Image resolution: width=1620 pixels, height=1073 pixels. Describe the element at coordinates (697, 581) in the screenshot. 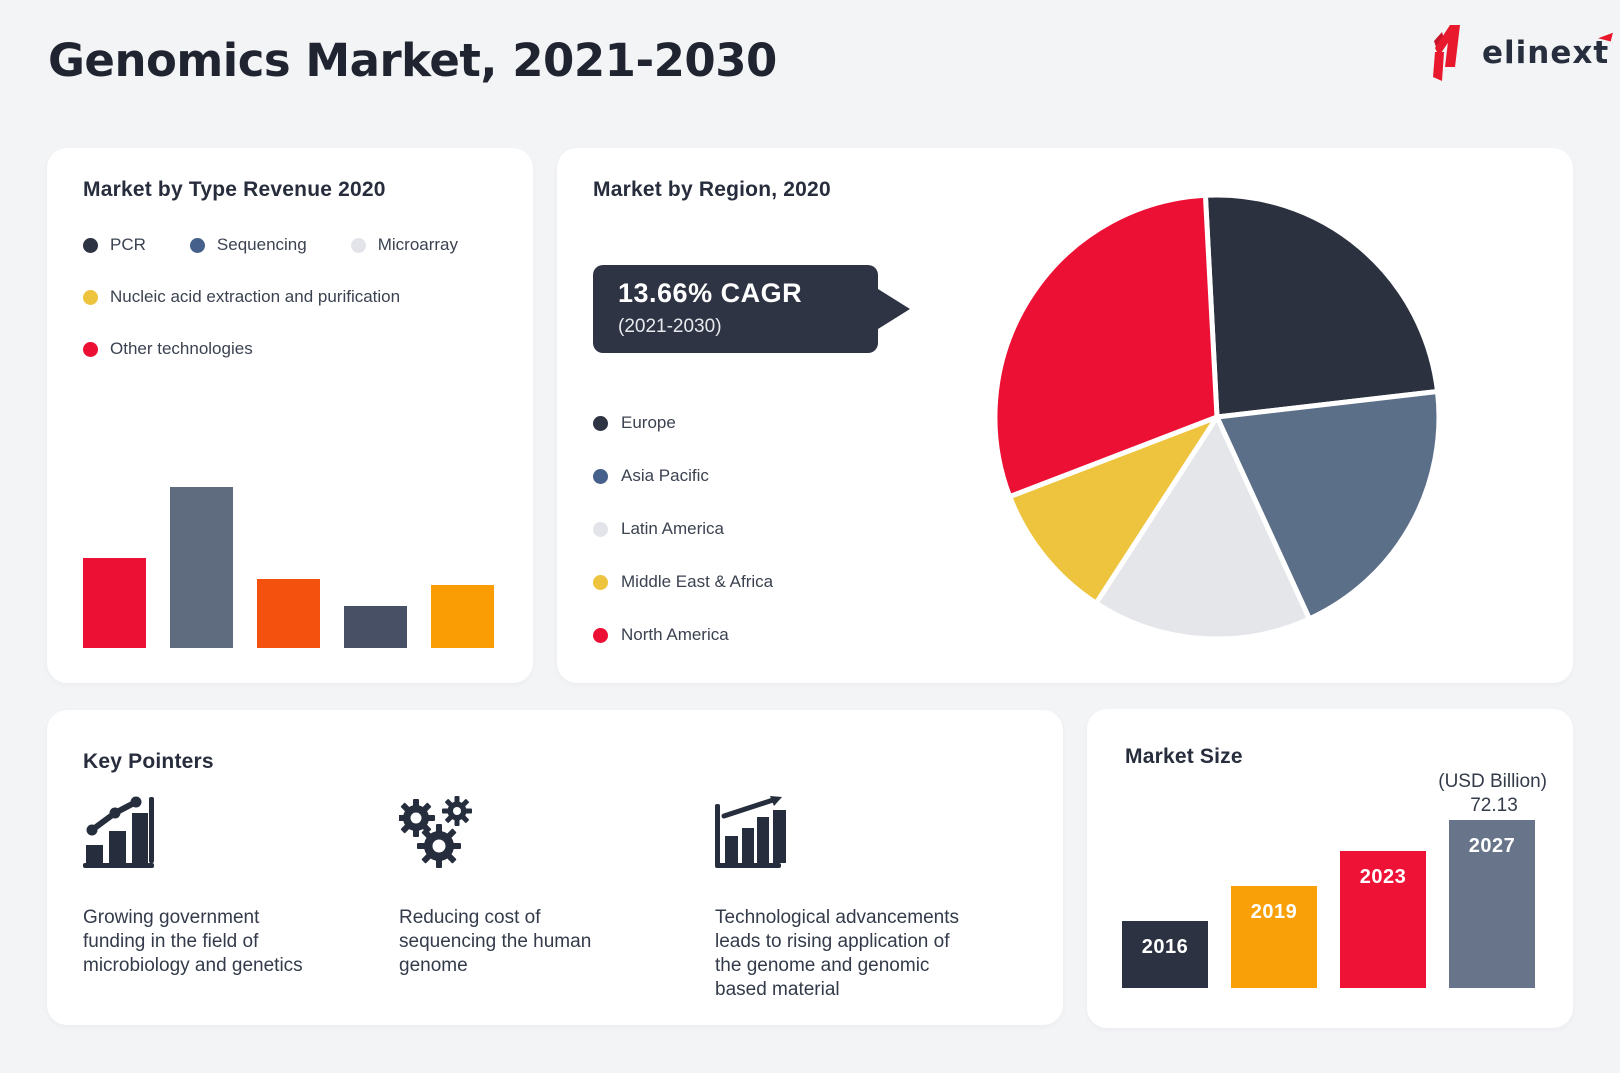

I see `legend-label: Middle East & Africa` at that location.